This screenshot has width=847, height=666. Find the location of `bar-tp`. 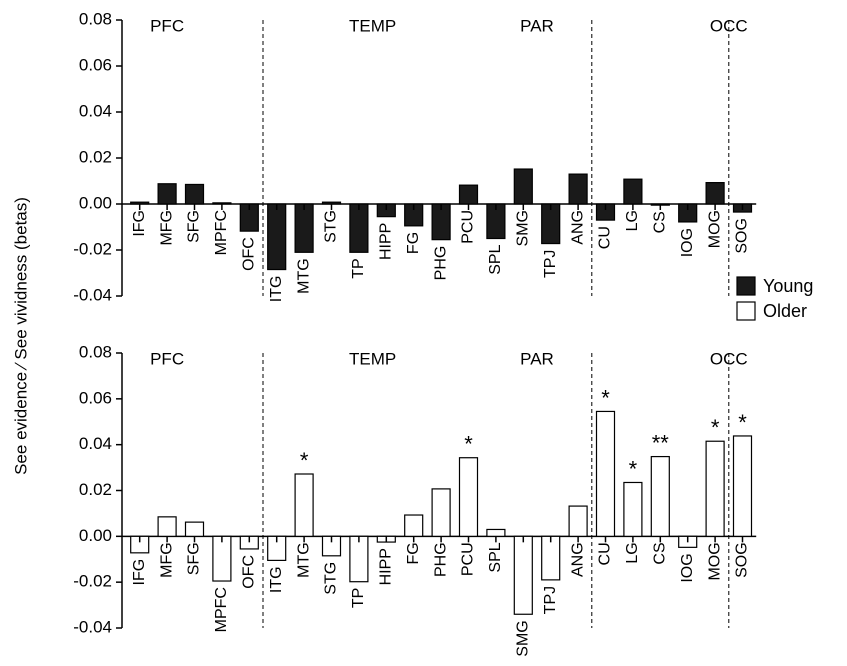

bar-tp is located at coordinates (359, 228).